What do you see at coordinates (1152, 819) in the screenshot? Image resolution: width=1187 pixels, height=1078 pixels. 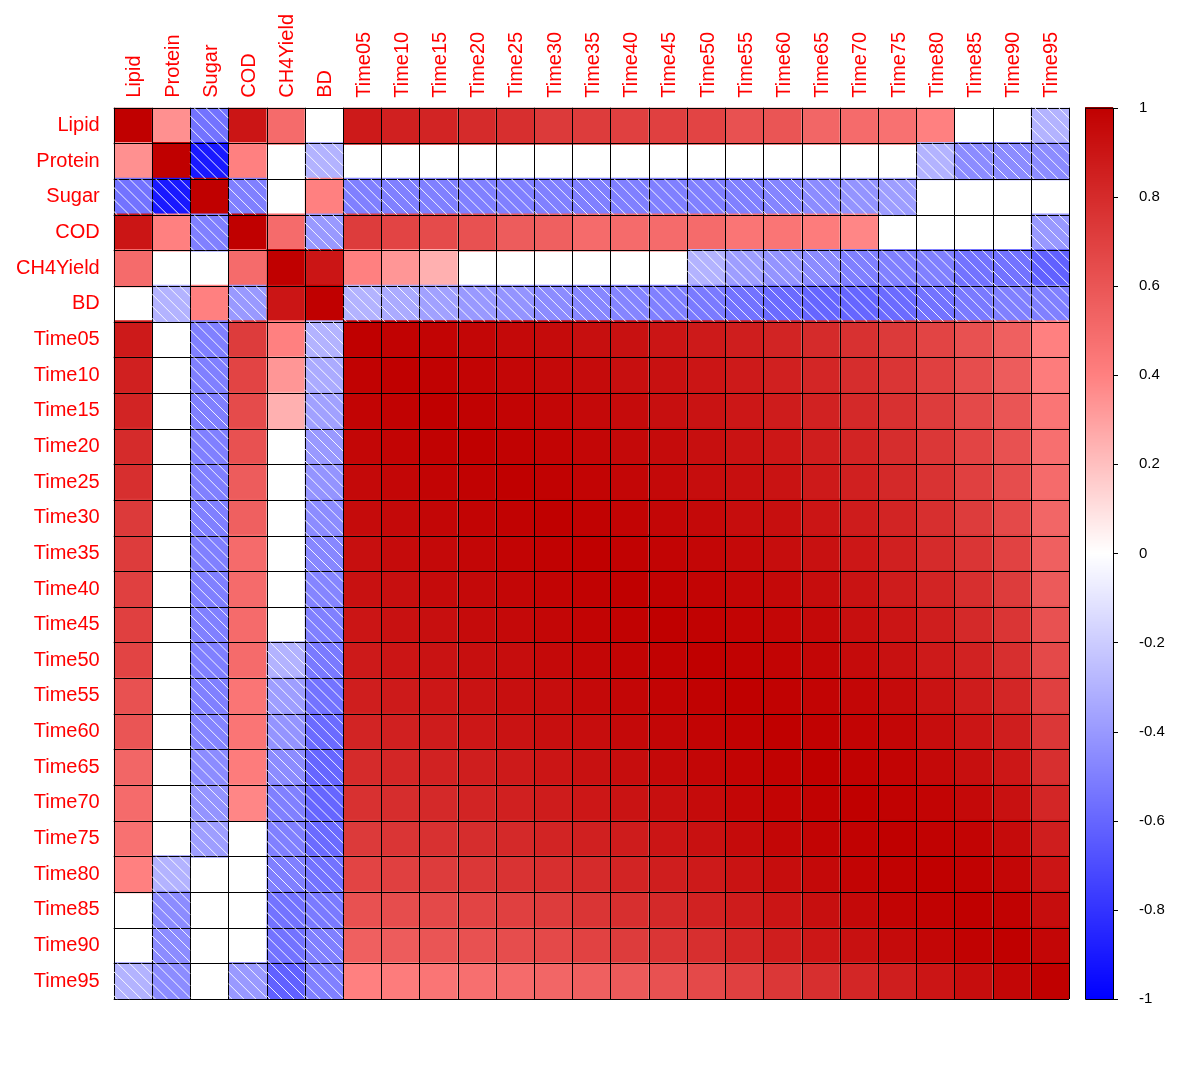 I see `color-bar-label: -0.6` at bounding box center [1152, 819].